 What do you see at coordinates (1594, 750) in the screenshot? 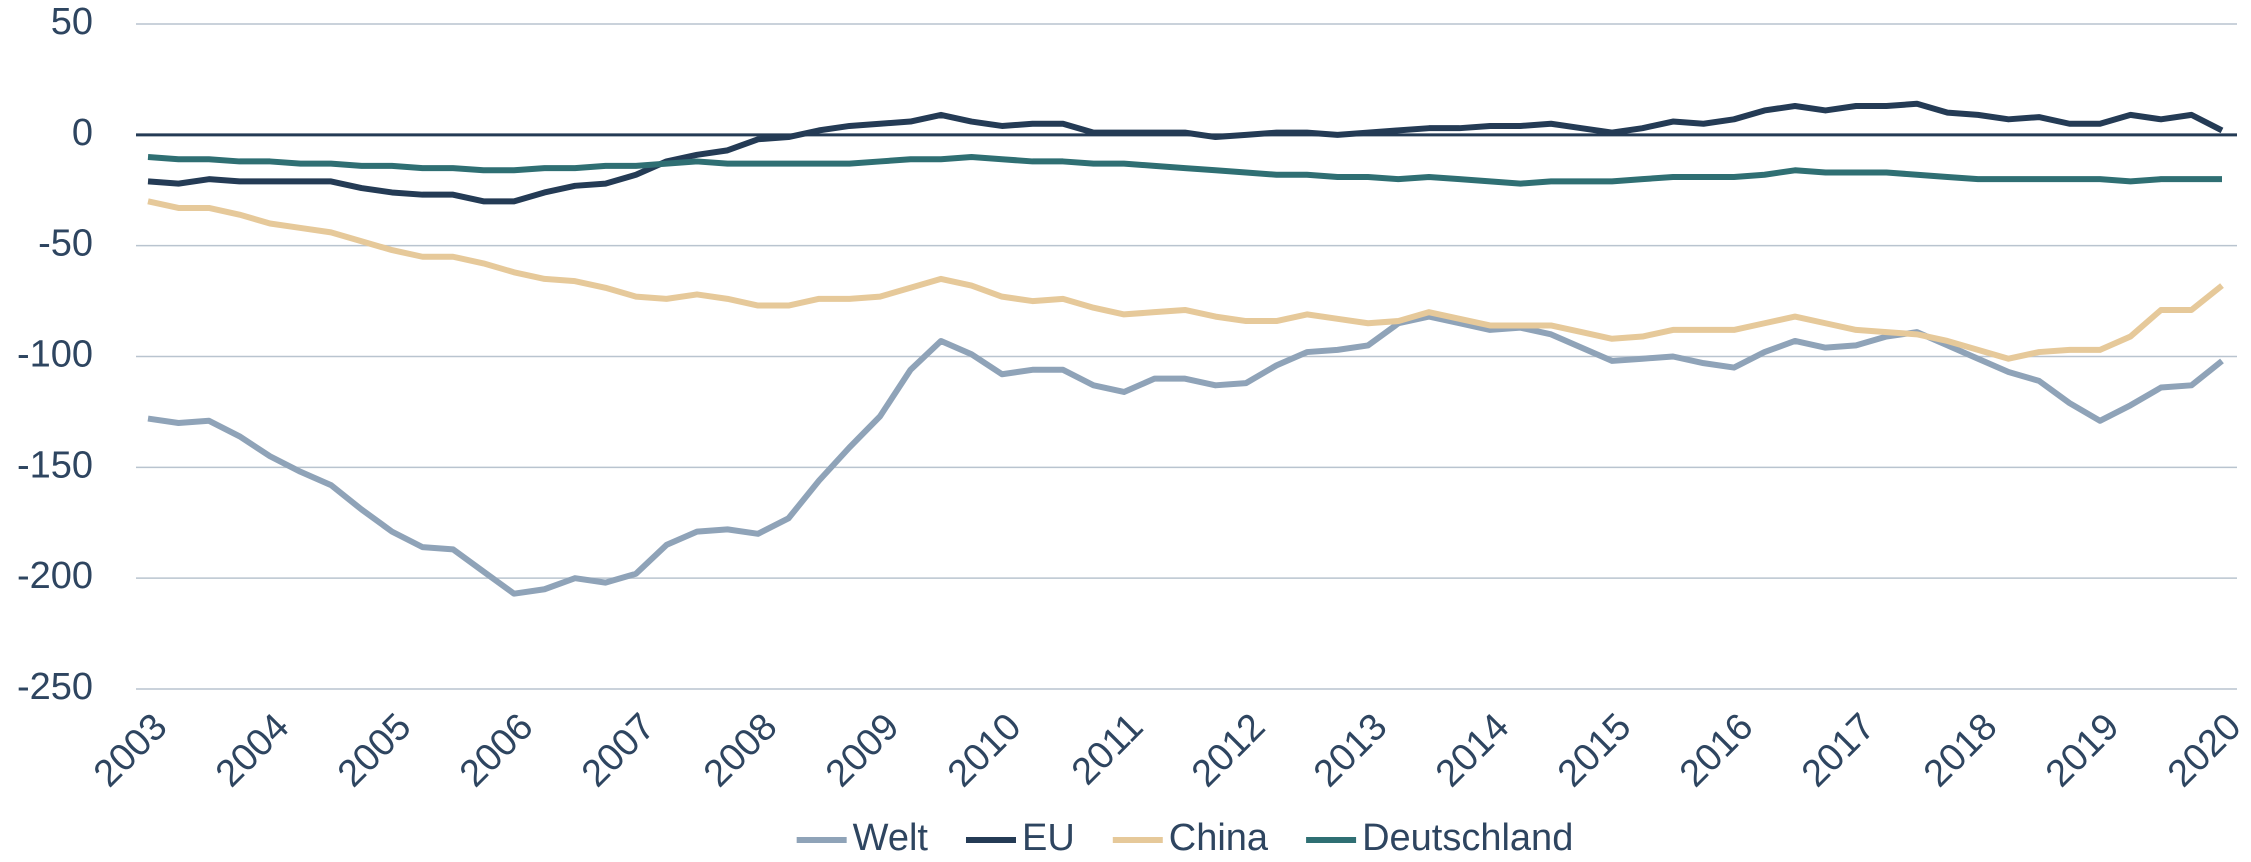
I see `x-tick-label: 2015` at bounding box center [1594, 750].